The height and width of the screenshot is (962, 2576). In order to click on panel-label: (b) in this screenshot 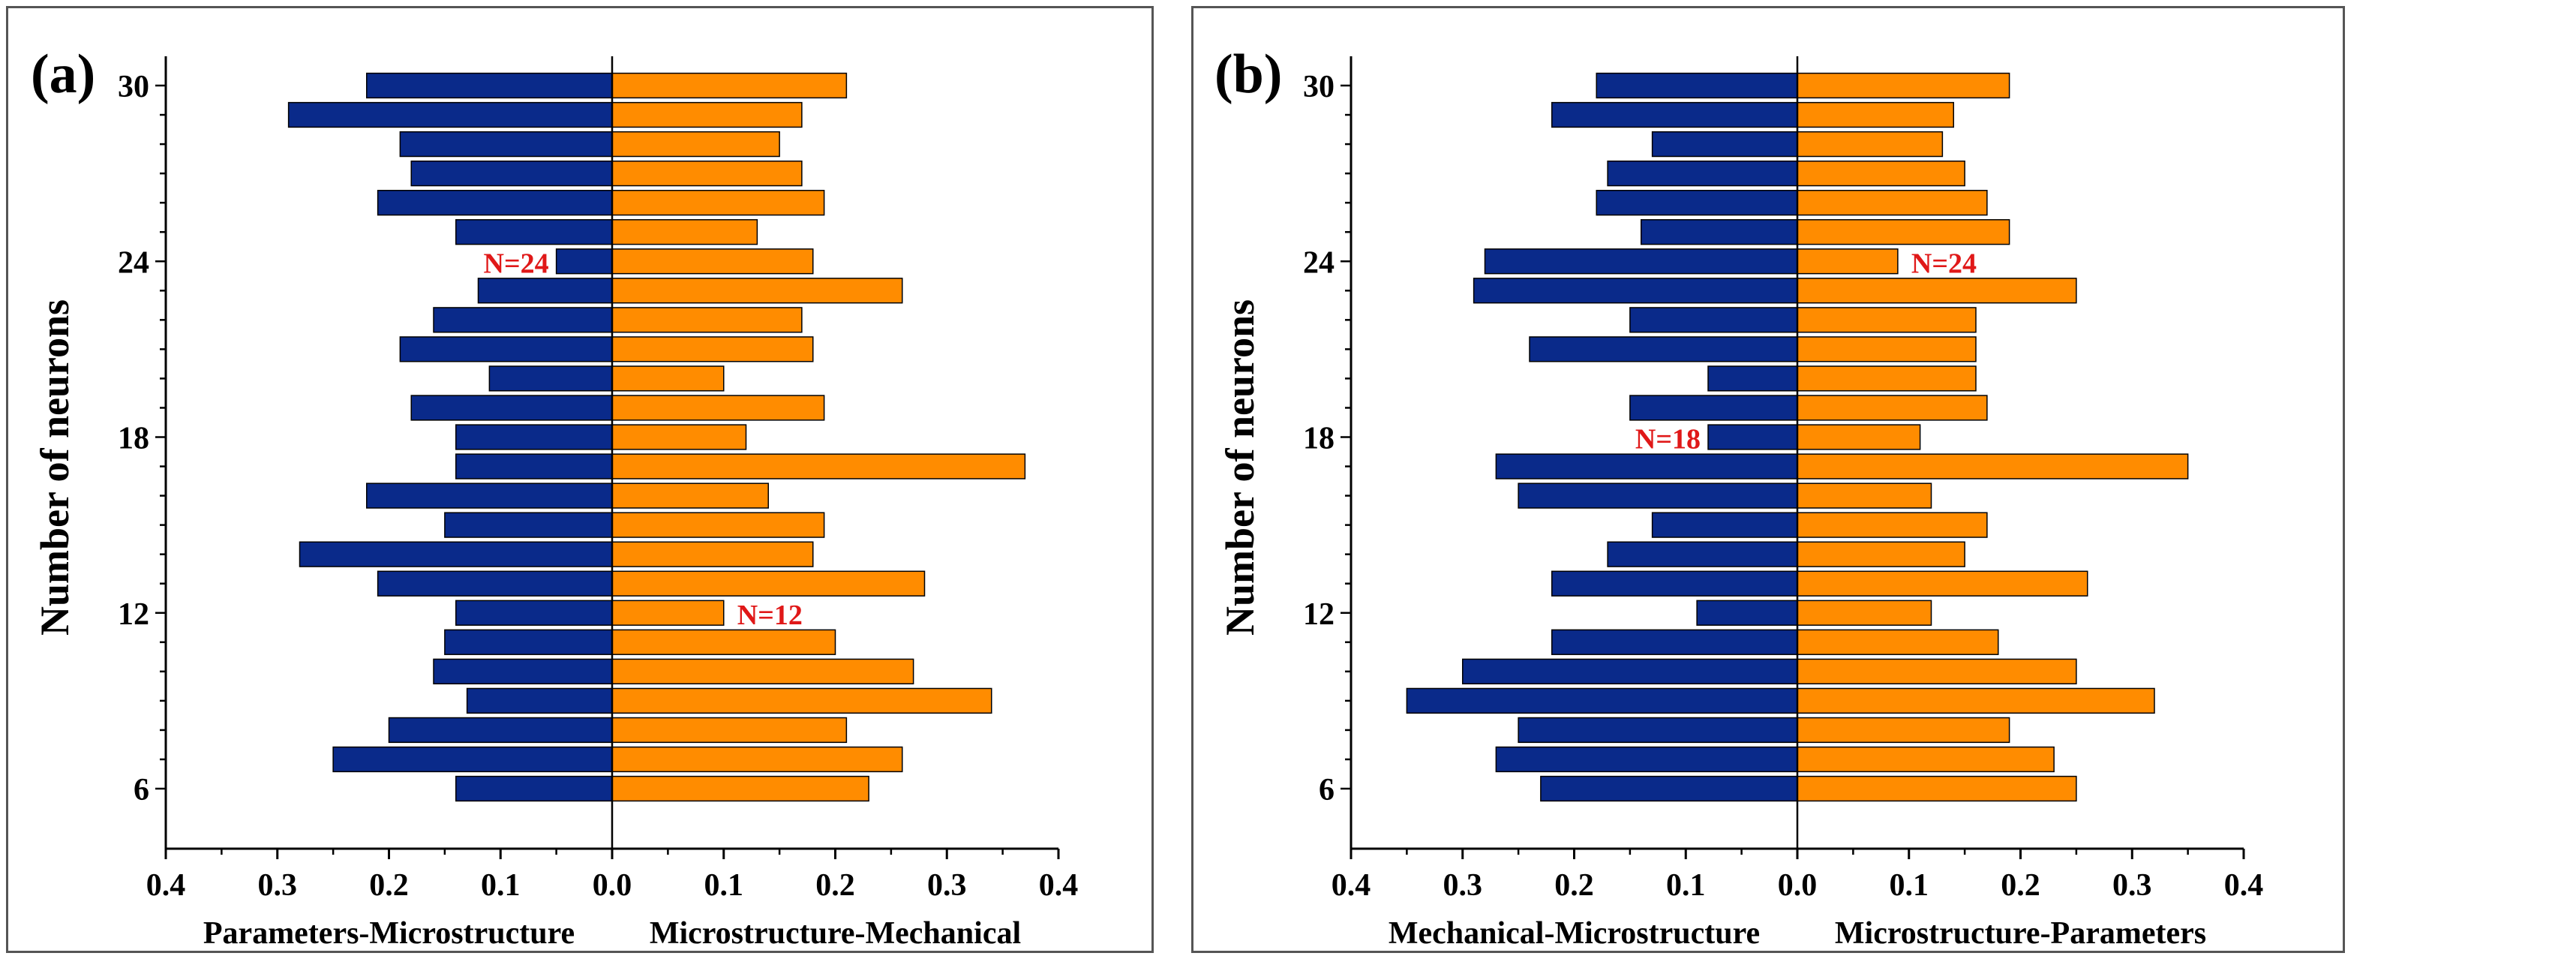, I will do `click(1248, 74)`.